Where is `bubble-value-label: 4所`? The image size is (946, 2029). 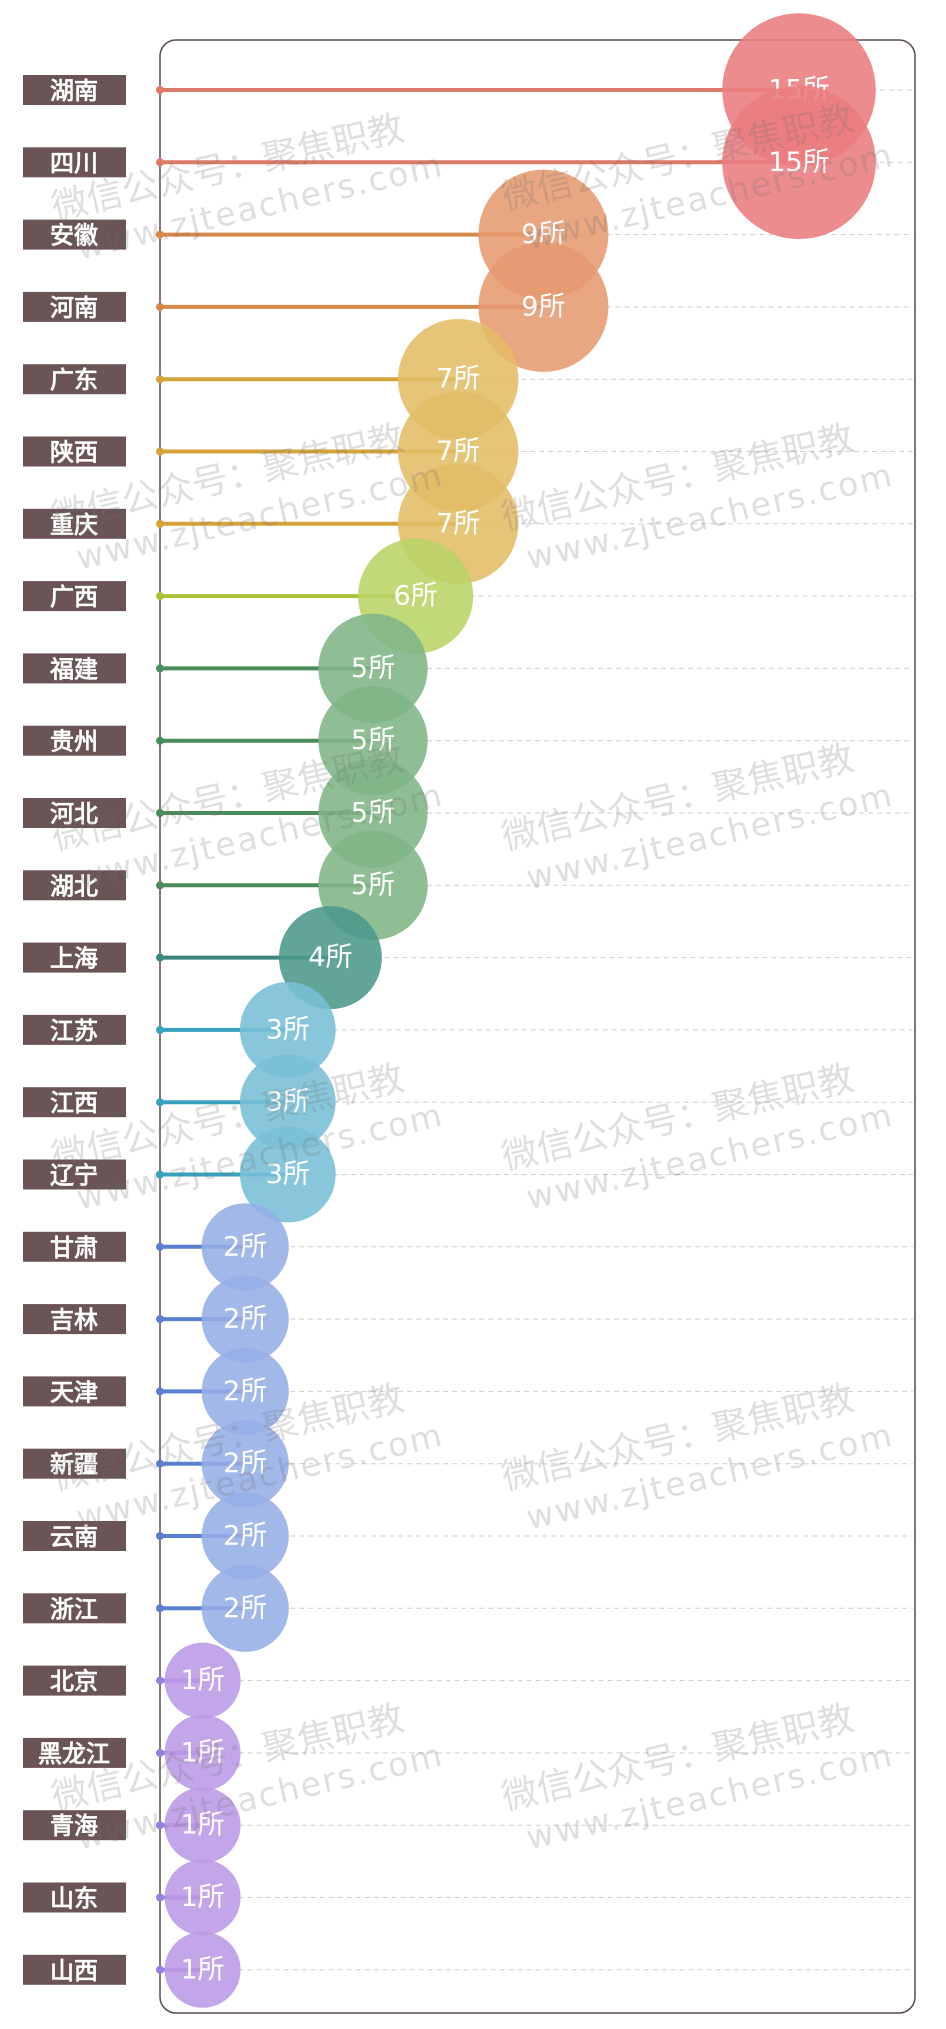
bubble-value-label: 4所 is located at coordinates (330, 957).